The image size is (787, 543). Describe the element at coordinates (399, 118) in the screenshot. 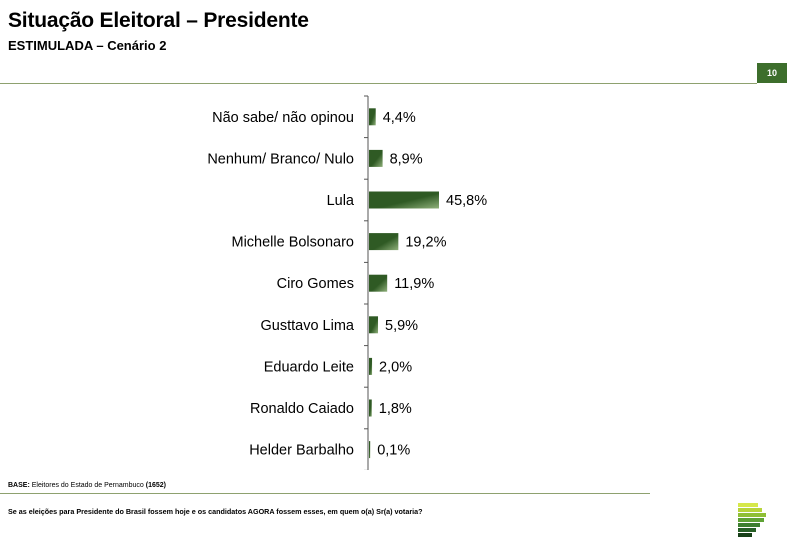

I see `value-label: 4,4%` at that location.